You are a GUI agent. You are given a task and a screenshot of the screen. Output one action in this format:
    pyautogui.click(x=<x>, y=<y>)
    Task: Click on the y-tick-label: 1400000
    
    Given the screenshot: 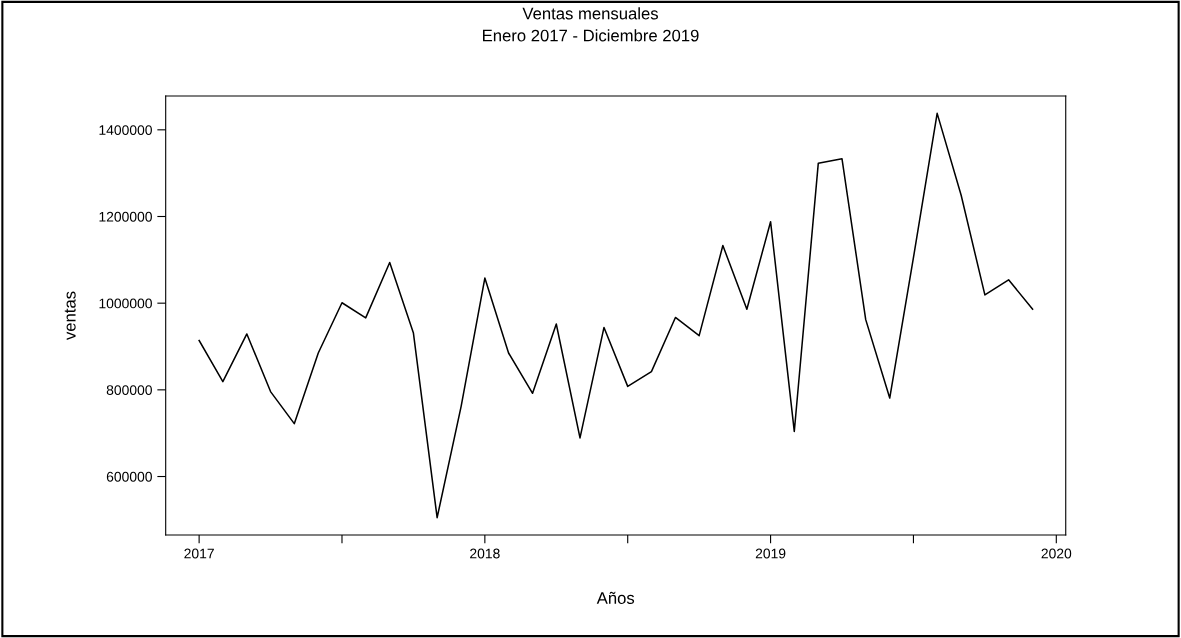 What is the action you would take?
    pyautogui.click(x=125, y=130)
    